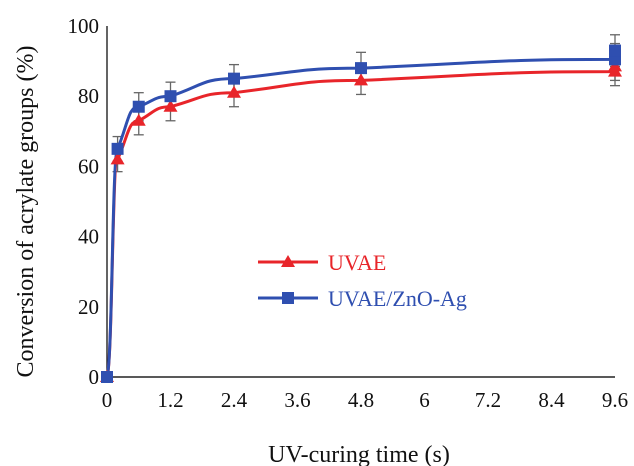 This screenshot has width=634, height=466. Describe the element at coordinates (88, 307) in the screenshot. I see `y-tick-label: 20` at that location.